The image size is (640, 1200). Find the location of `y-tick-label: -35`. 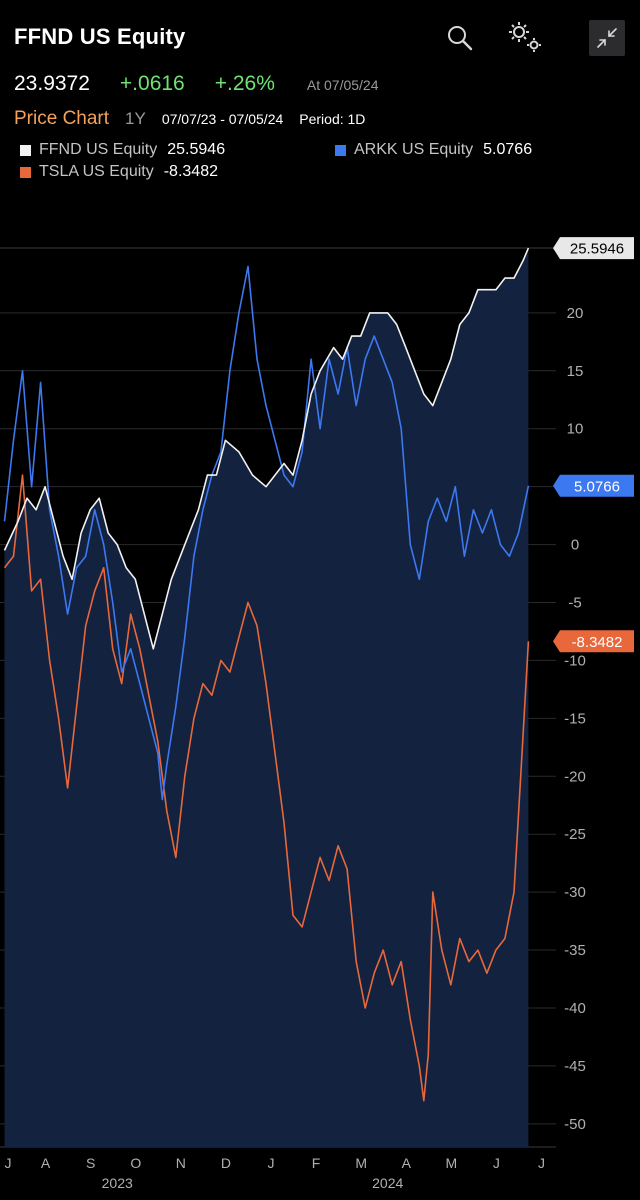

y-tick-label: -35 is located at coordinates (575, 950).